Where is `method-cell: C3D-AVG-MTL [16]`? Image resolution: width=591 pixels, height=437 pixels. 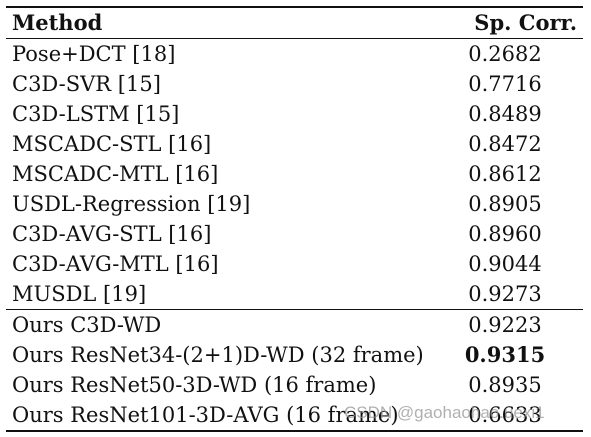 method-cell: C3D-AVG-MTL [16] is located at coordinates (115, 264).